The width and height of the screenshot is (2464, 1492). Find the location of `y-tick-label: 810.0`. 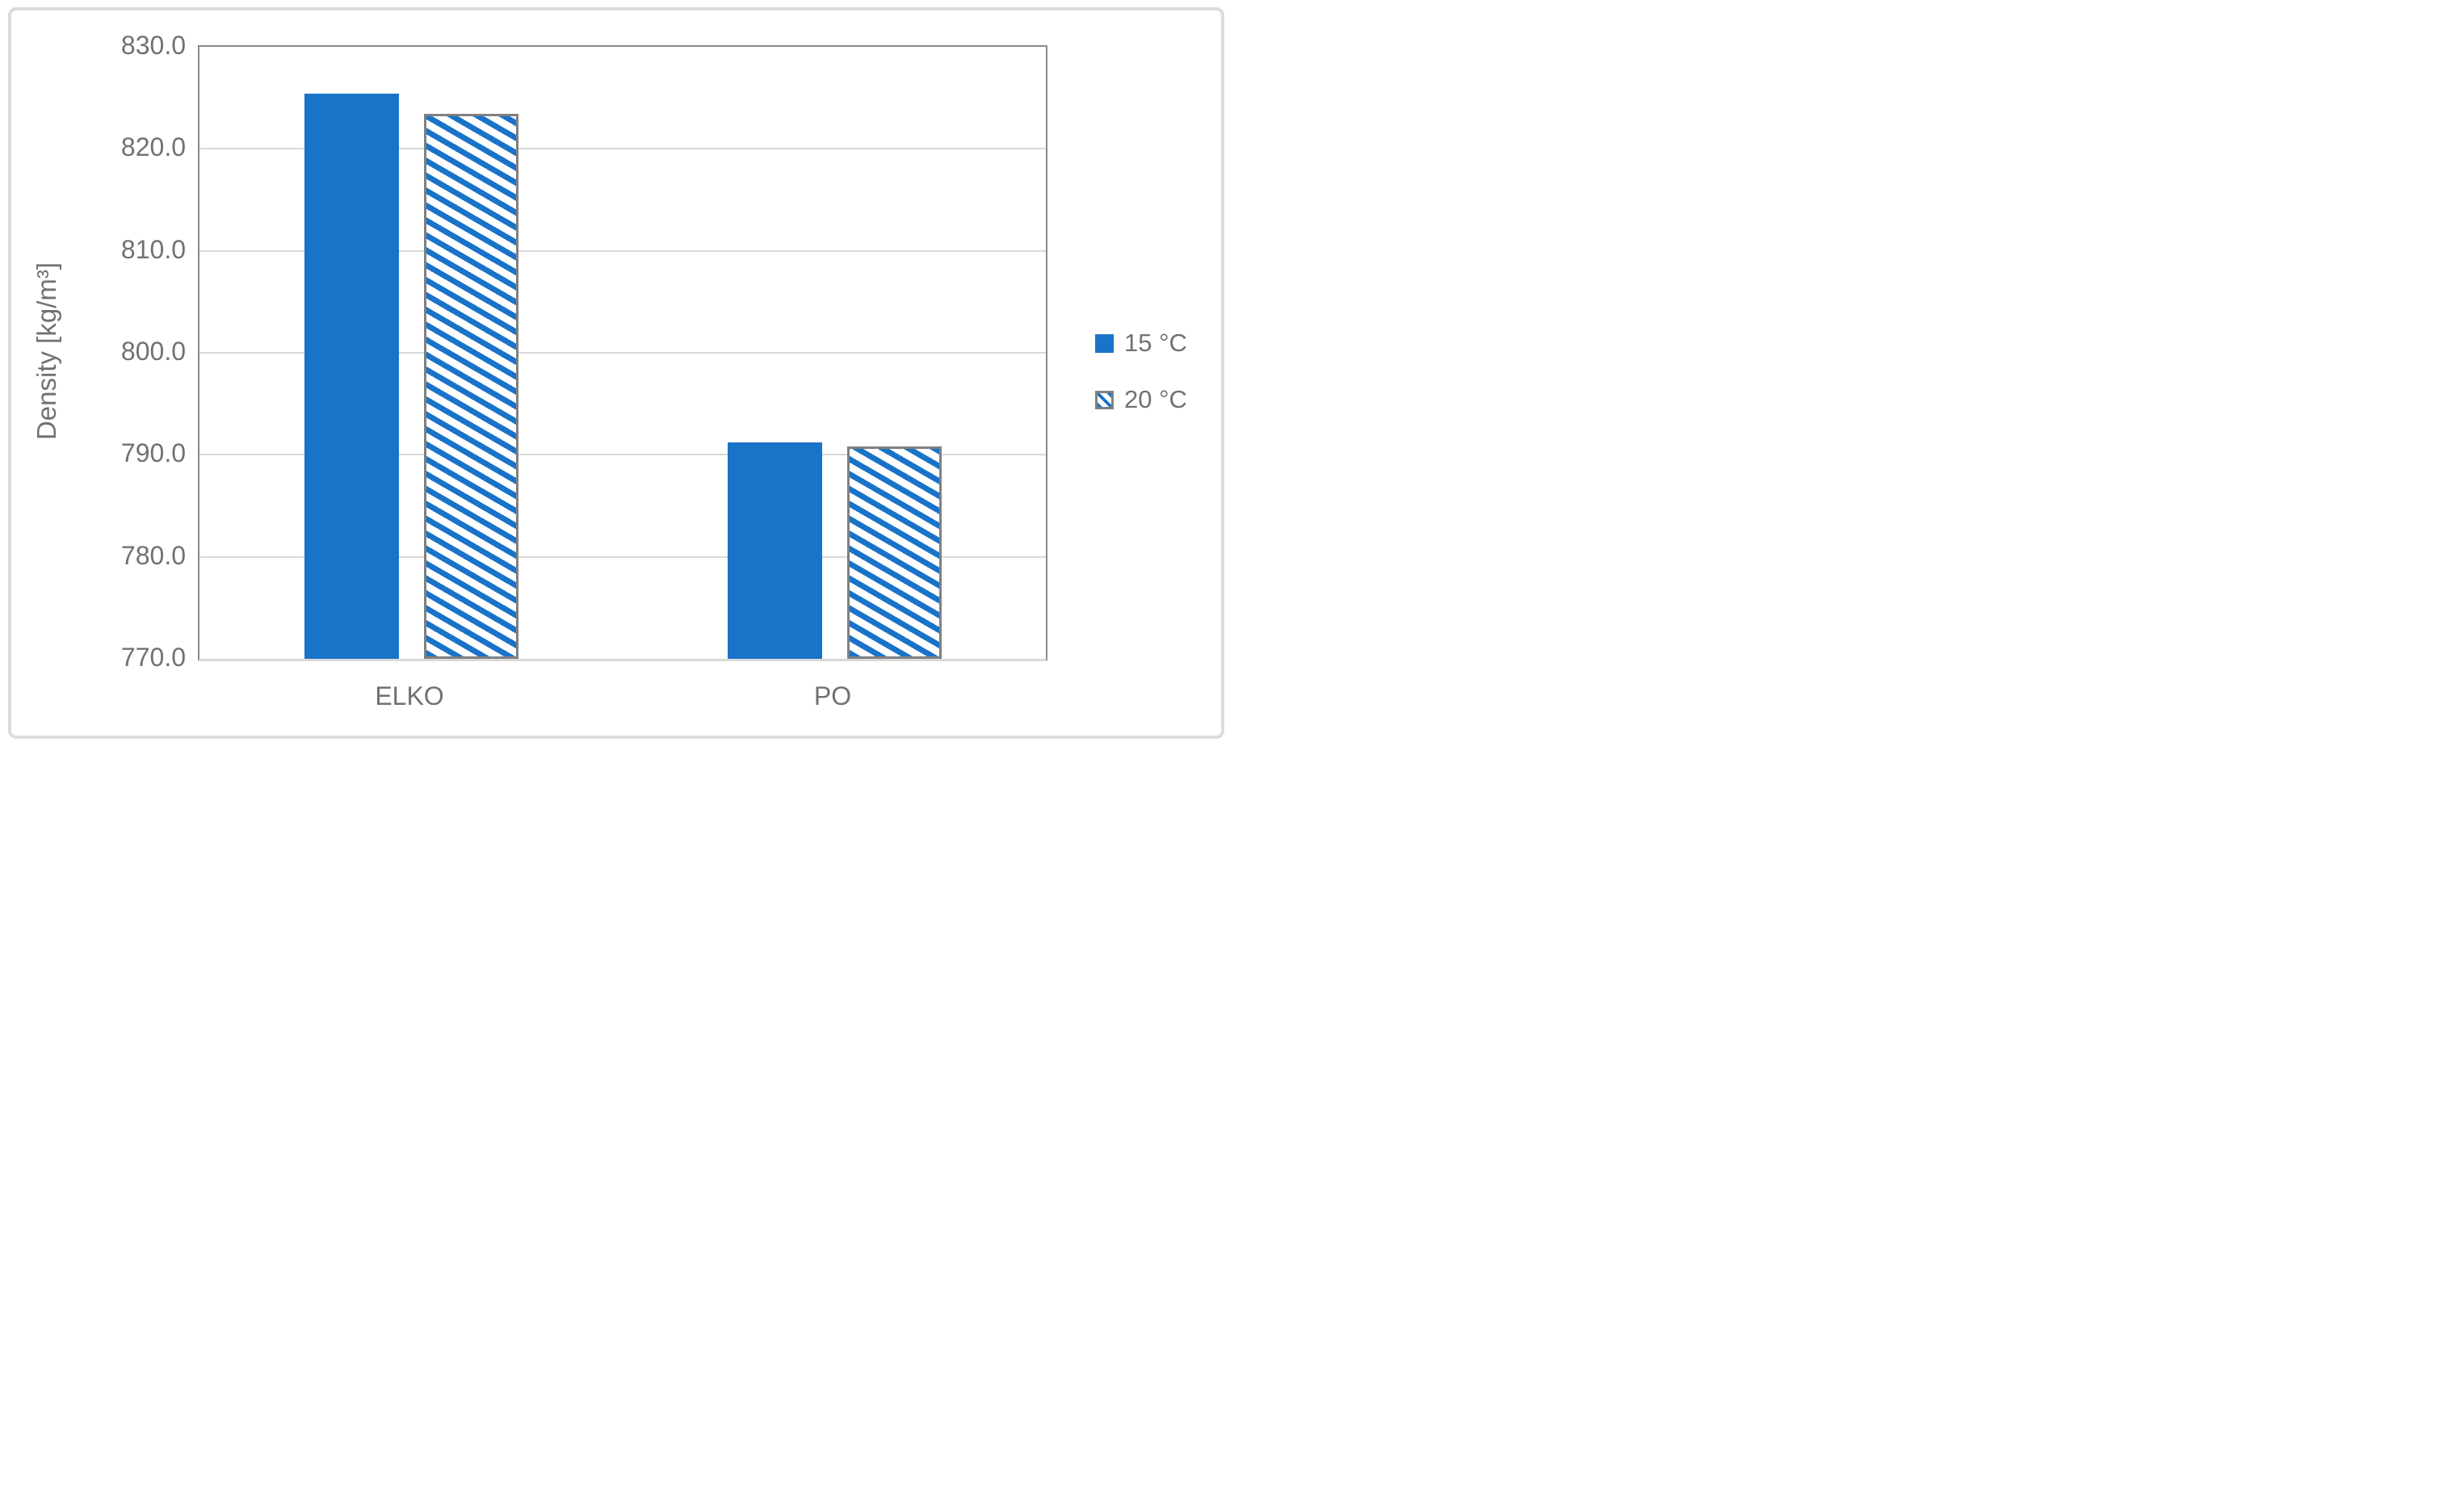

y-tick-label: 810.0 is located at coordinates (153, 249).